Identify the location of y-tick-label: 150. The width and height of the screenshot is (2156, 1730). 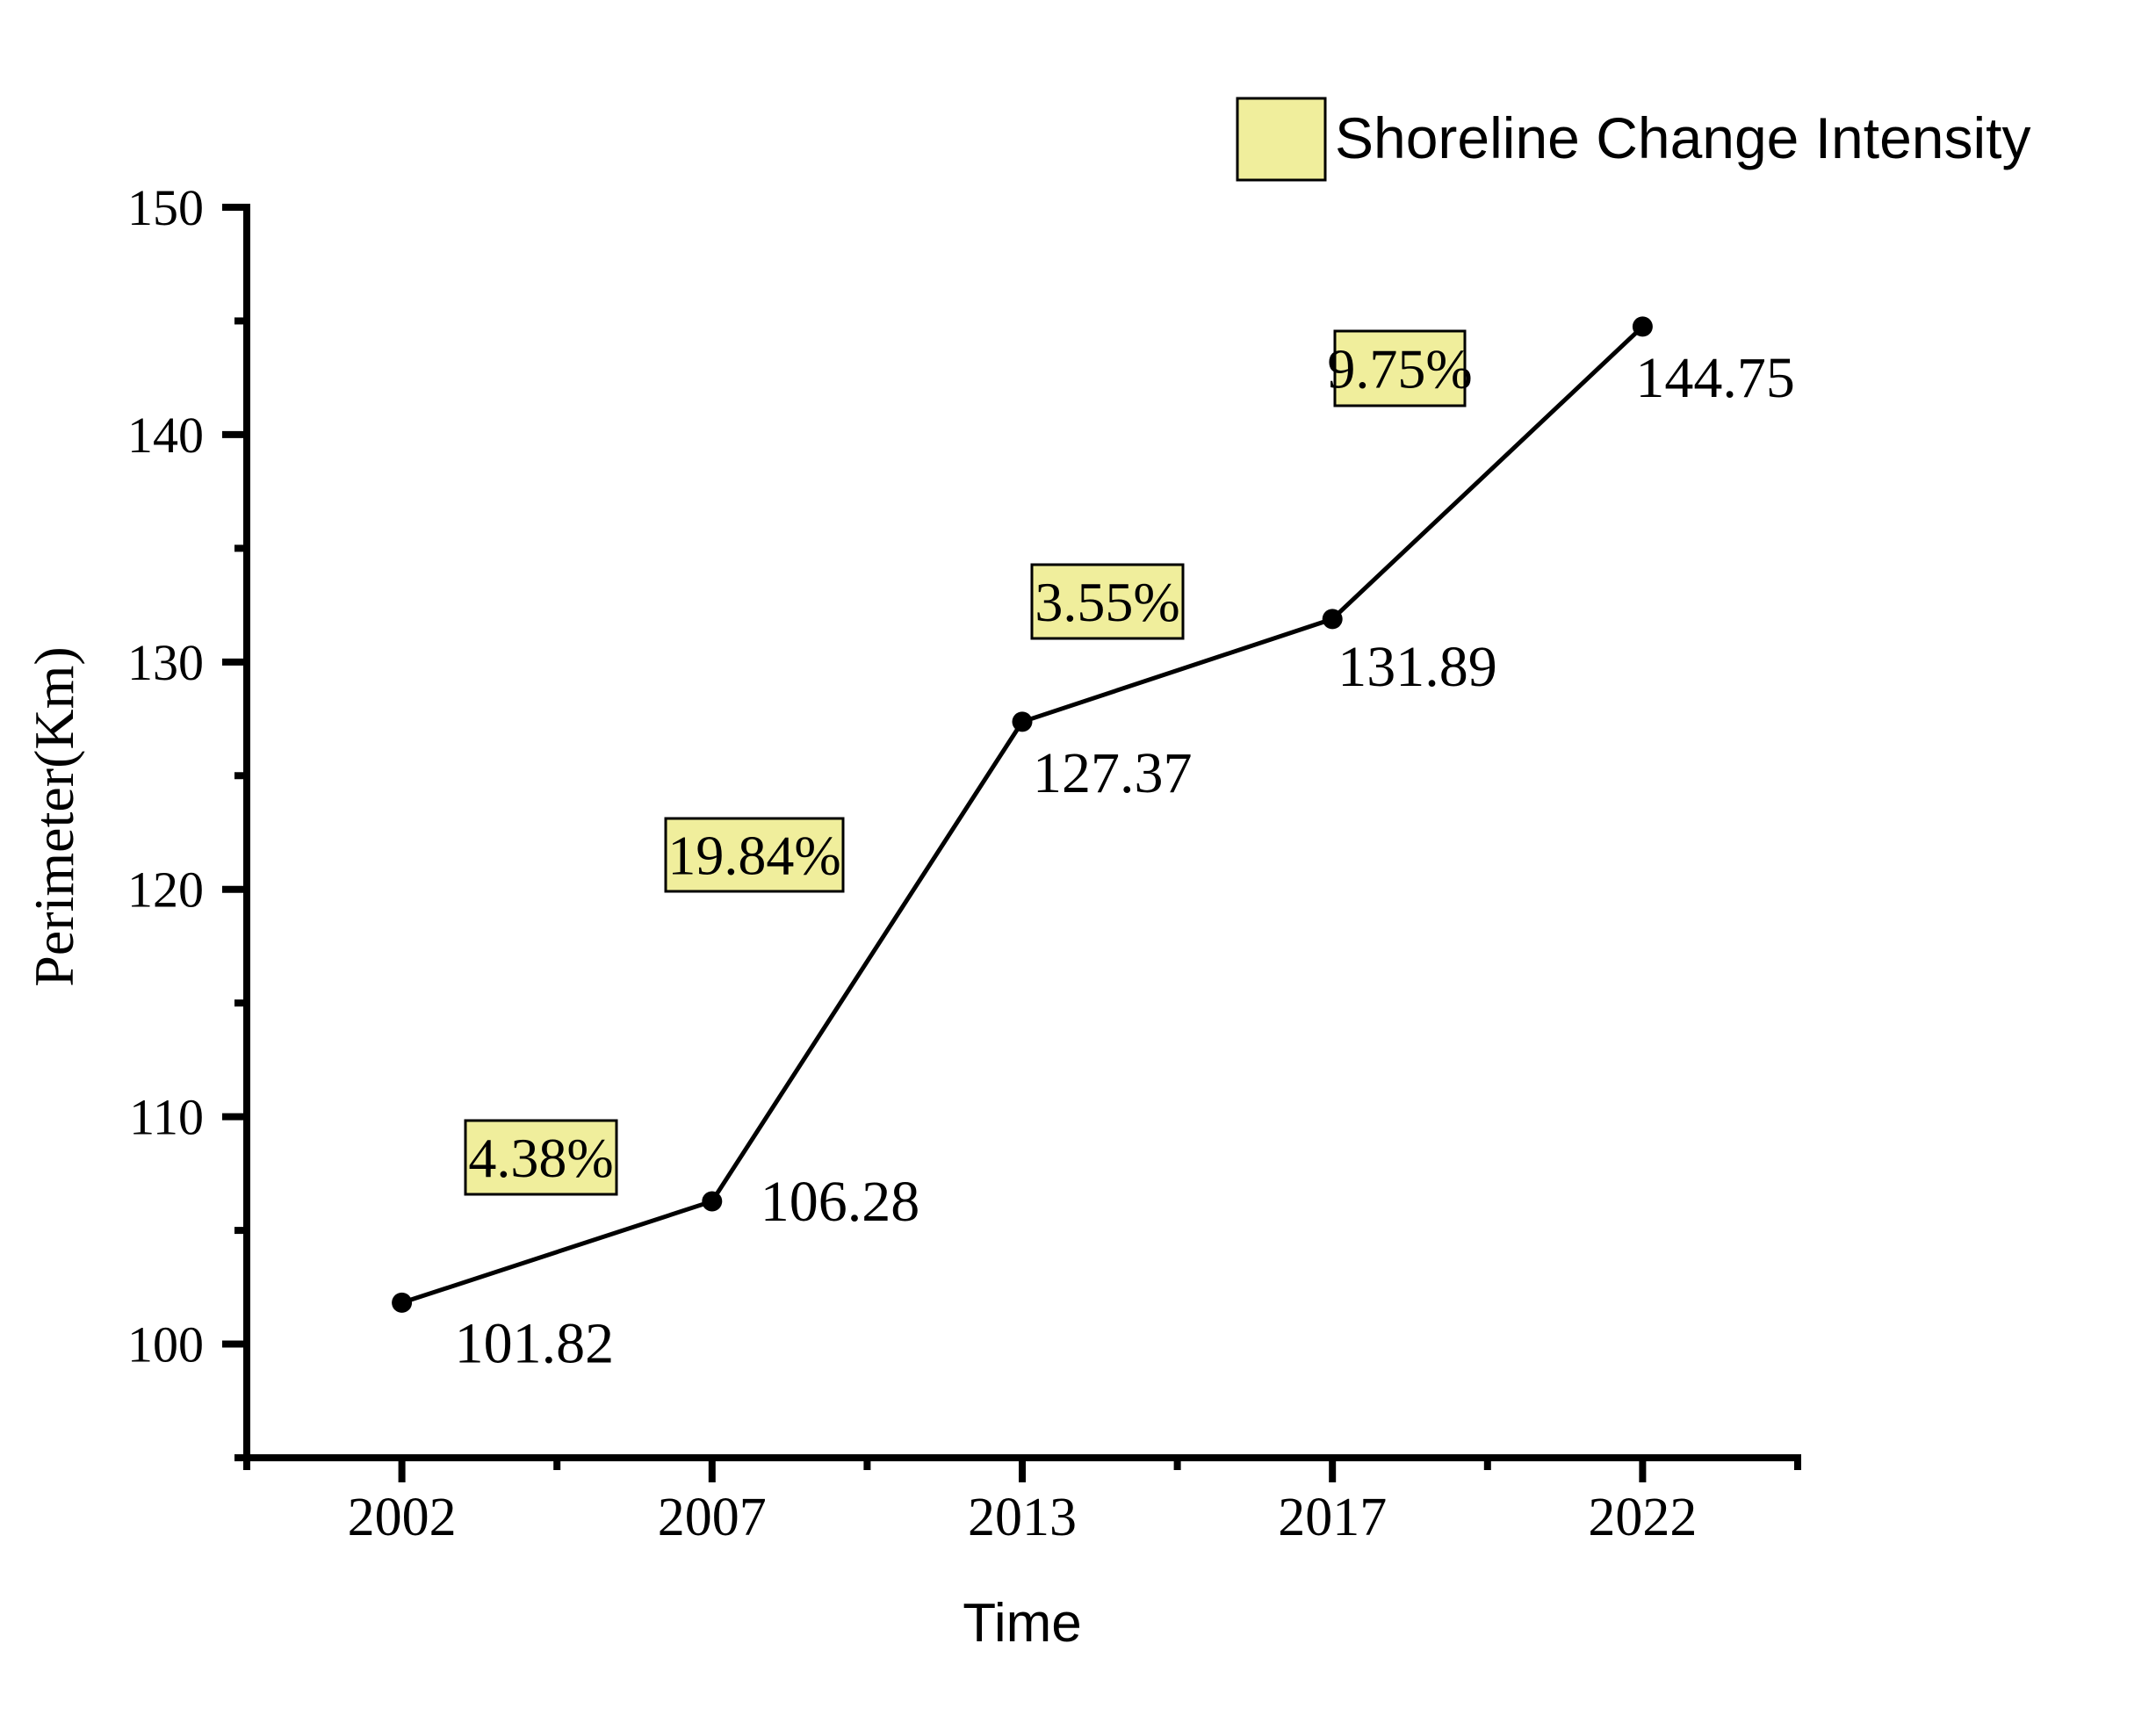
(165, 207).